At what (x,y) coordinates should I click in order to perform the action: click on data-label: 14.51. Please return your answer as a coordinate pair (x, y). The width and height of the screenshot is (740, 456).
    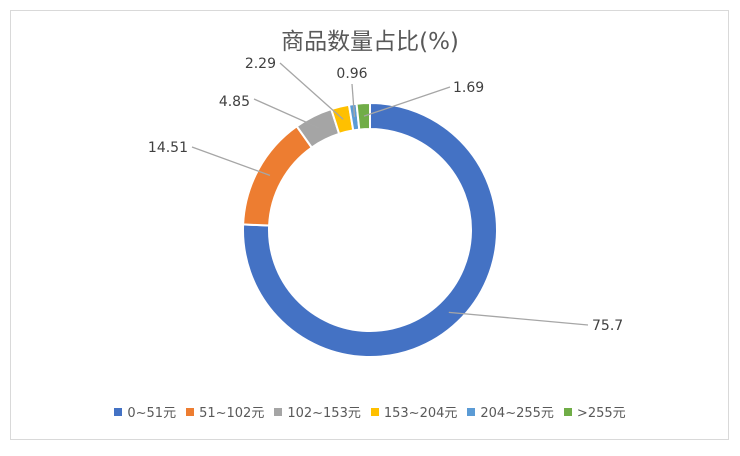
    Looking at the image, I should click on (168, 148).